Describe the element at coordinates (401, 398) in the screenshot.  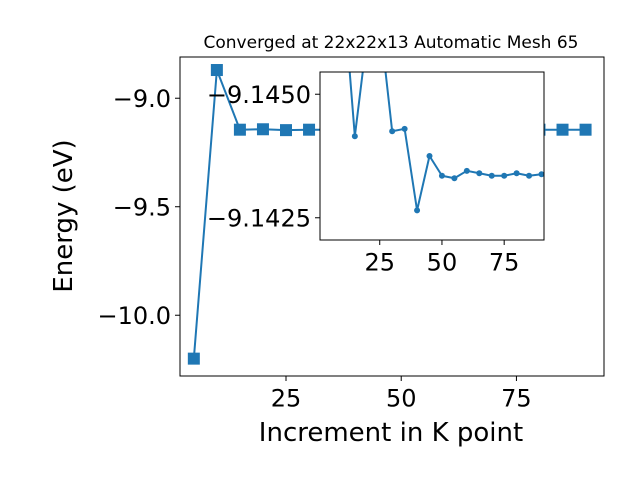
I see `main-x-tick-label: 50` at that location.